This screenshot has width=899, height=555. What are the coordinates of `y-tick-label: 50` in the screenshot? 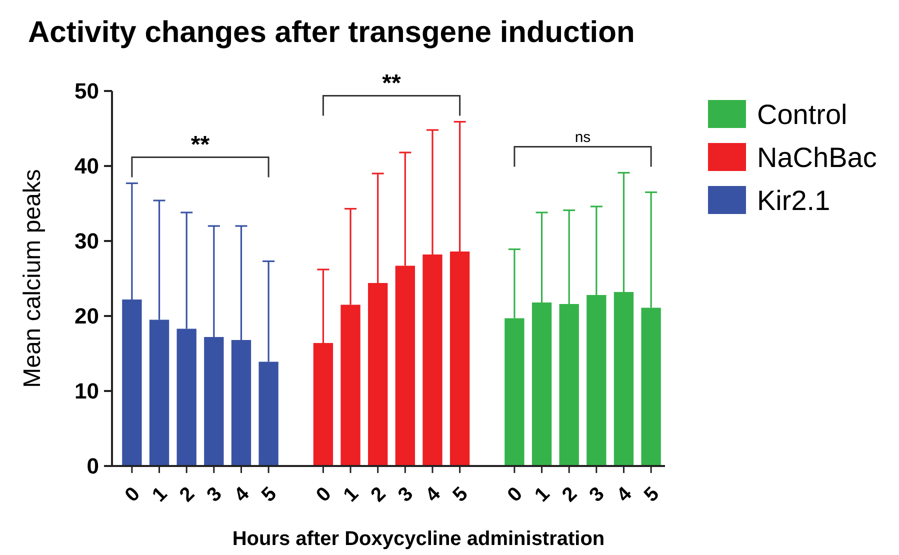 It's located at (86, 91).